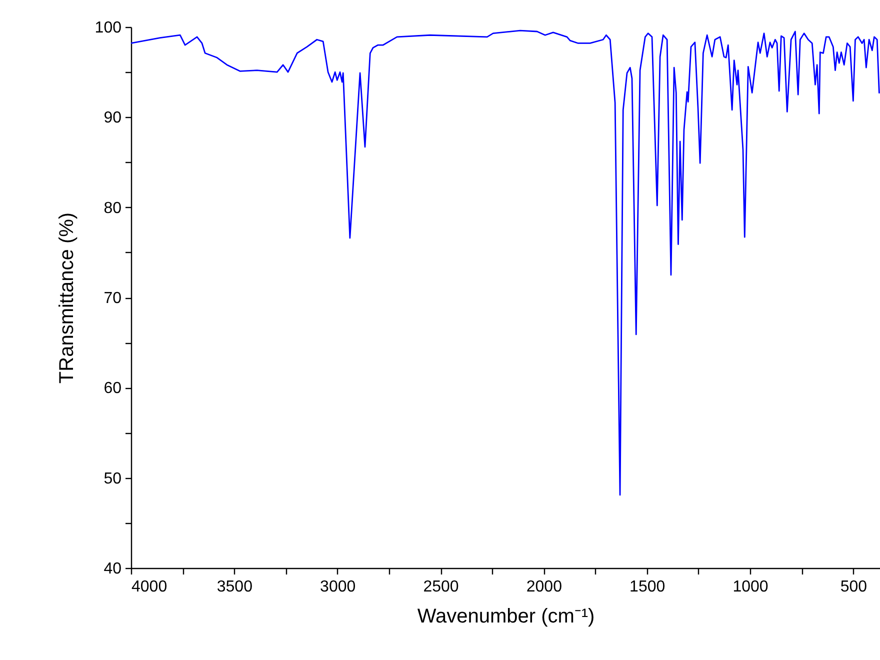  Describe the element at coordinates (113, 208) in the screenshot. I see `y-tick-label: 80` at that location.